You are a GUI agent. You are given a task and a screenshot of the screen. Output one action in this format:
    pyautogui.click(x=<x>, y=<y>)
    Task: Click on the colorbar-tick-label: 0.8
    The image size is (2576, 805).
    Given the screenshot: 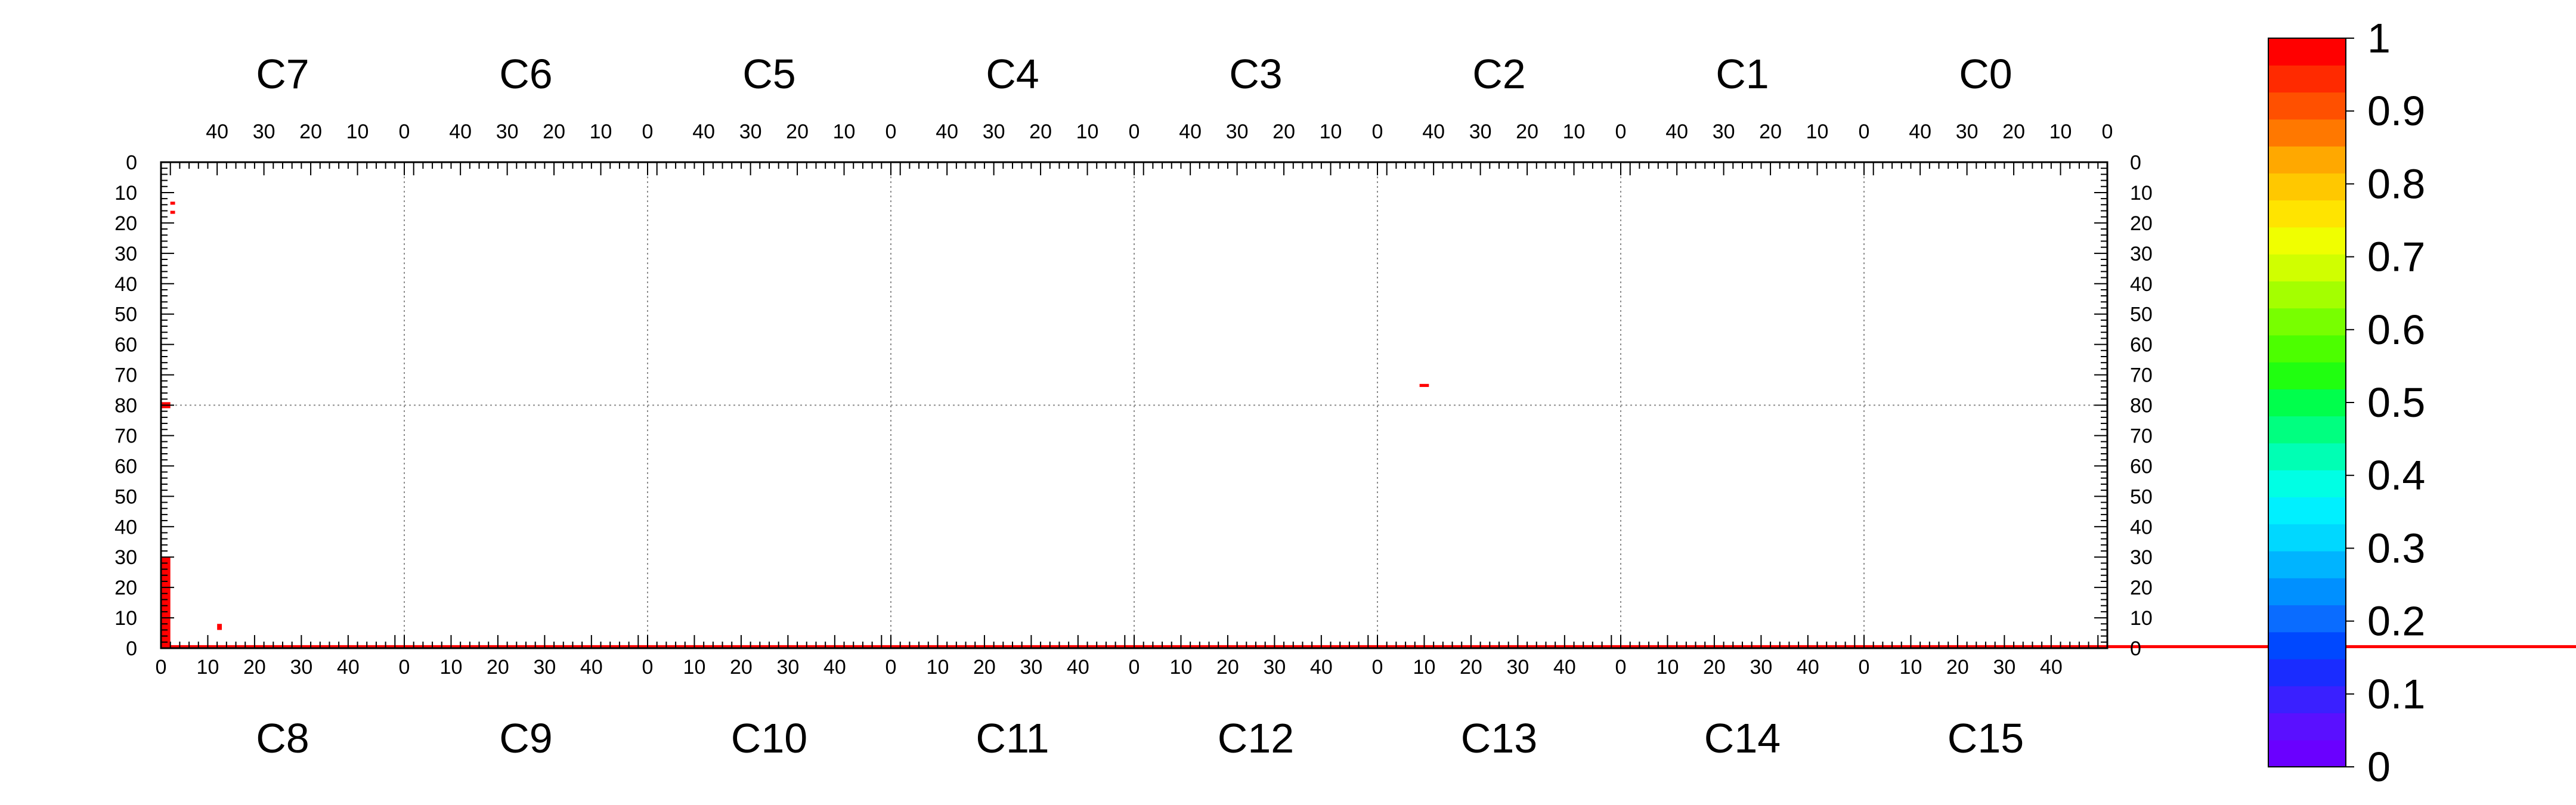 What is the action you would take?
    pyautogui.click(x=2396, y=183)
    